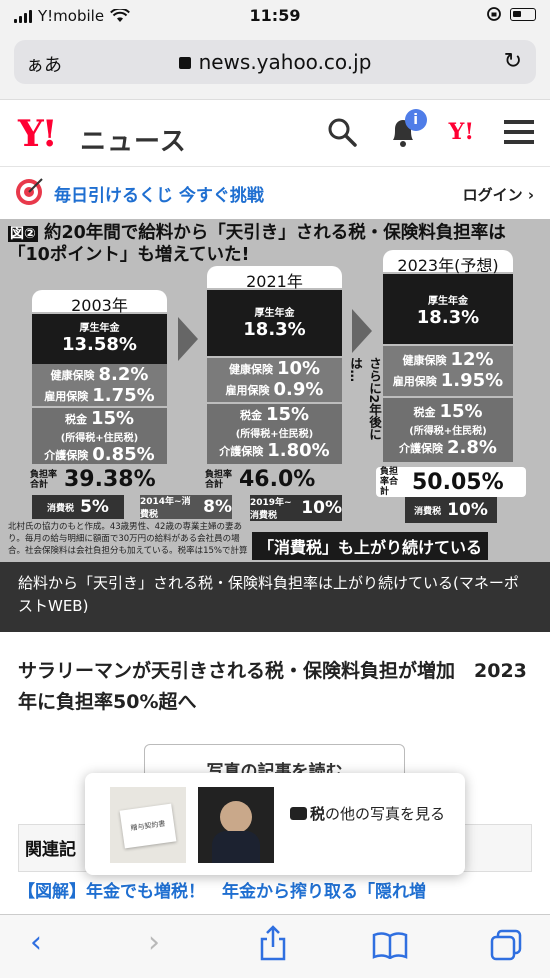 The width and height of the screenshot is (550, 978). What do you see at coordinates (23, 234) in the screenshot?
I see `figure-badge: 図②` at bounding box center [23, 234].